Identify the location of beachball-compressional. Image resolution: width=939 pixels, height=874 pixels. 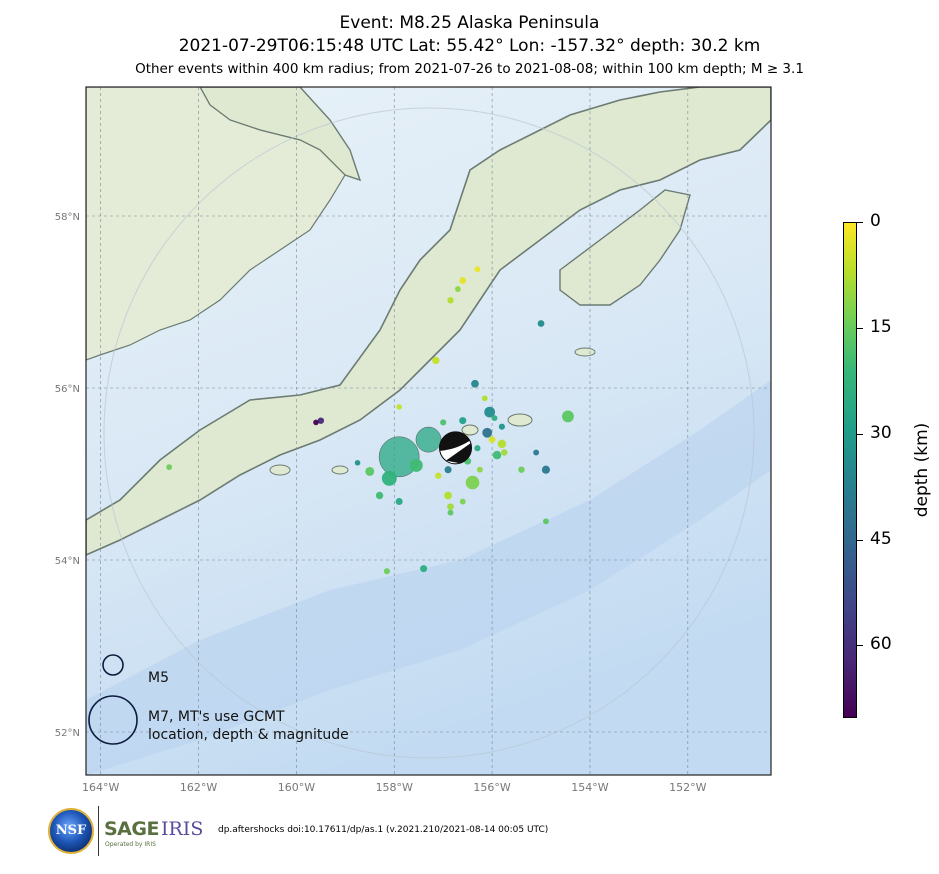
(454, 441).